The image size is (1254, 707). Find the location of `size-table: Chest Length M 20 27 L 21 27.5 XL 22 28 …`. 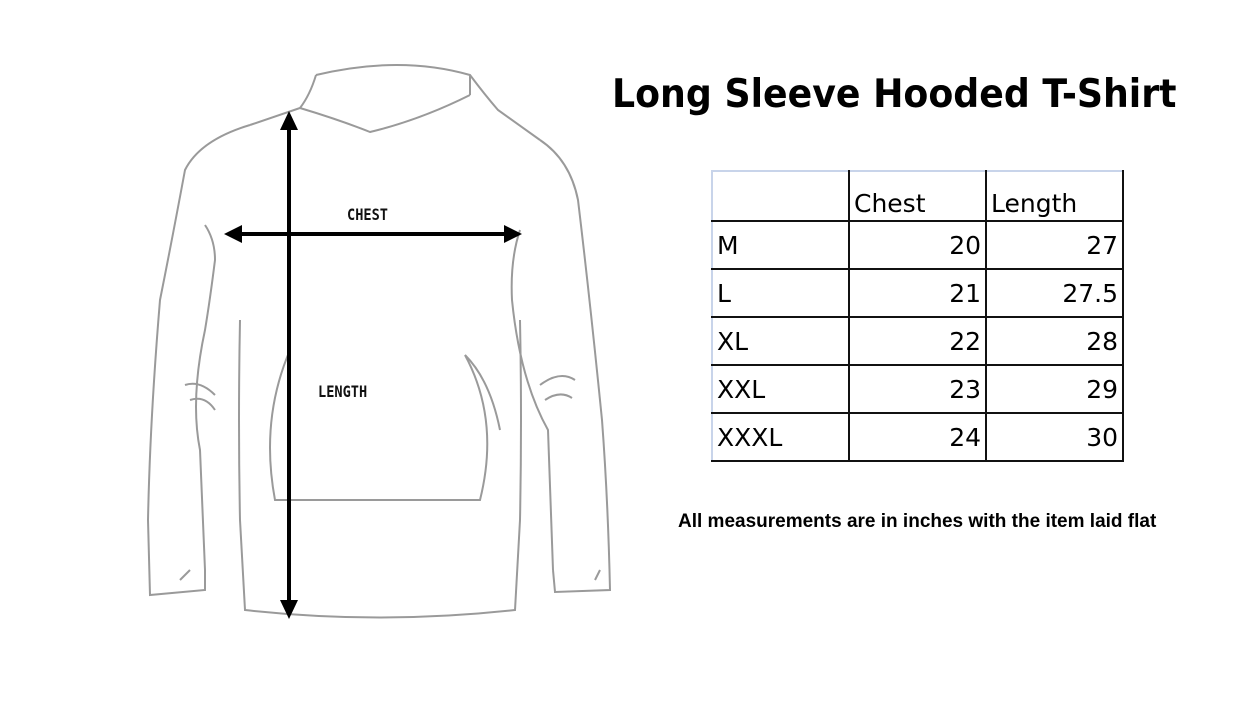

size-table: Chest Length M 20 27 L 21 27.5 XL 22 28 … is located at coordinates (917, 316).